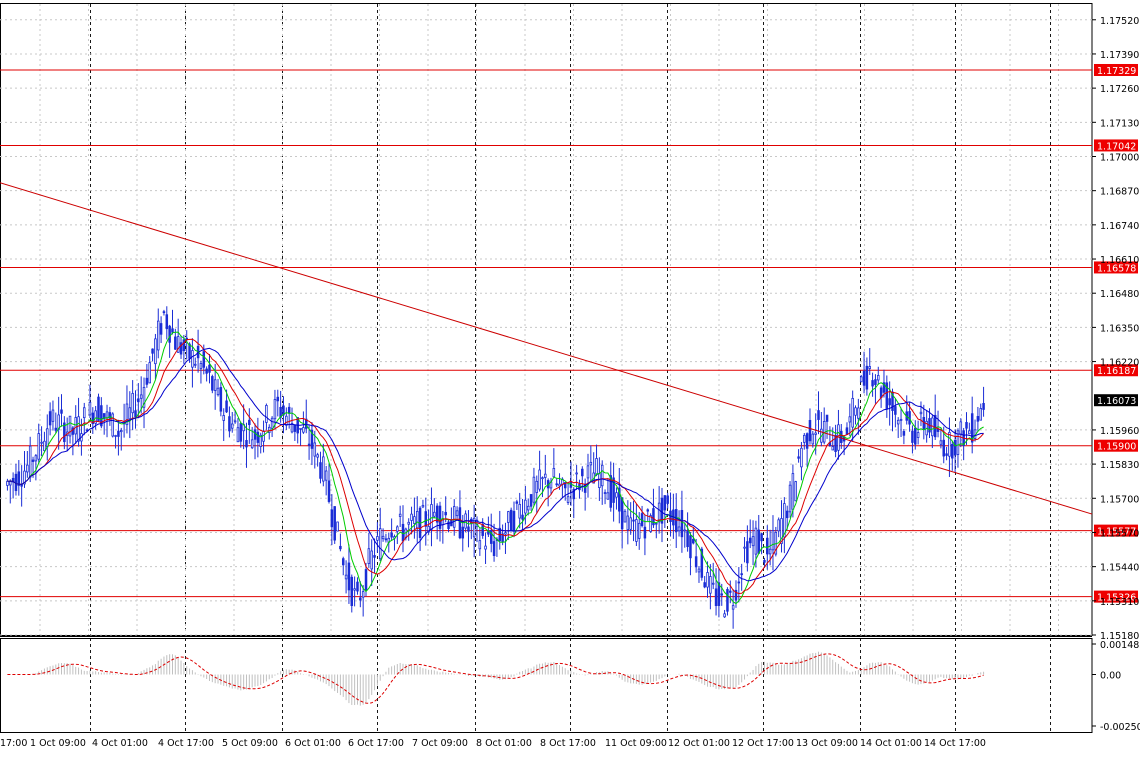 This screenshot has height=758, width=1140. I want to click on time-axis-label: 4 Oct 17:00, so click(186, 743).